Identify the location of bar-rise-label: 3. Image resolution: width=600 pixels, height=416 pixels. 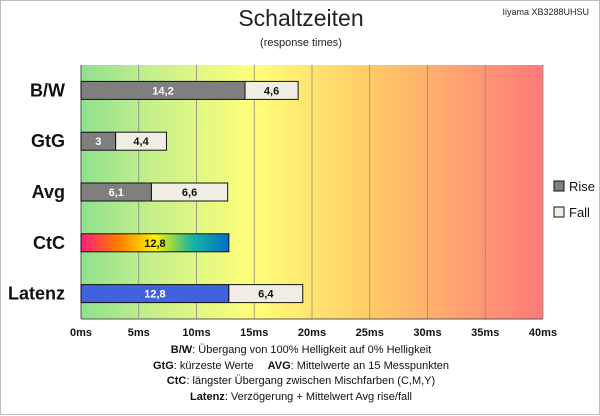
(98, 142).